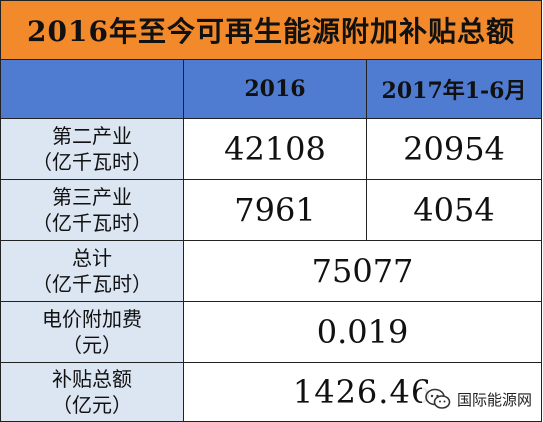 The width and height of the screenshot is (543, 422). Describe the element at coordinates (92, 89) in the screenshot. I see `header-empty-cell` at that location.